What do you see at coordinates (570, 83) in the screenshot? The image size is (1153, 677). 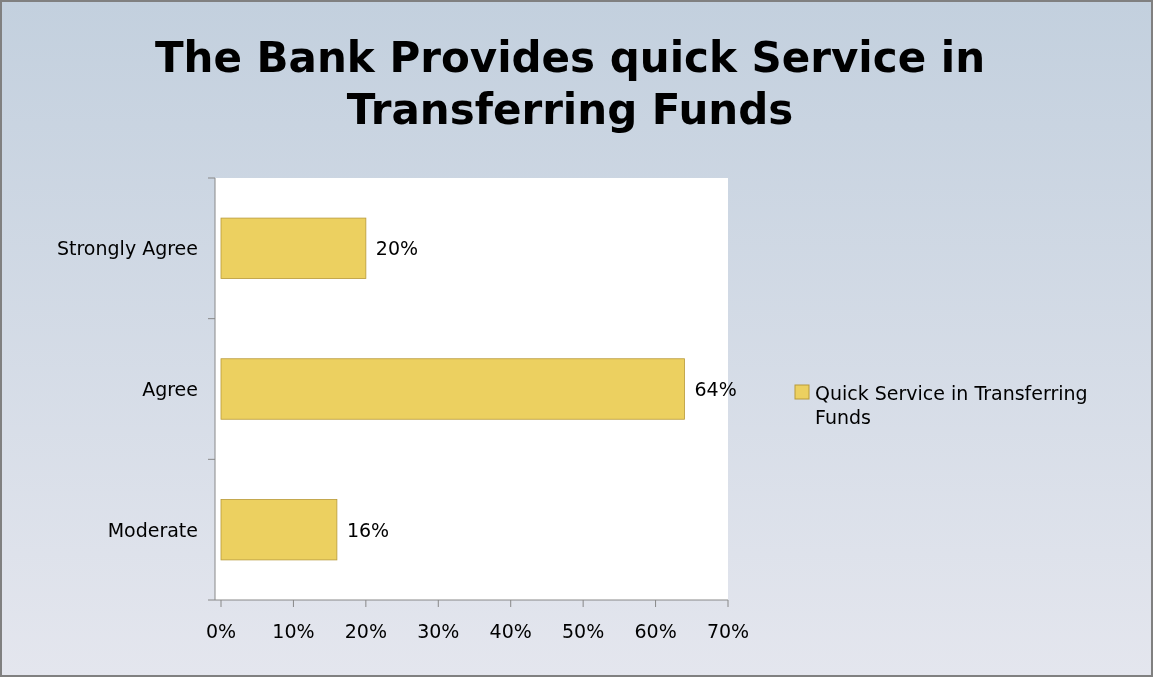 I see `chart-title: The Bank Provides quick Service in Transferring Funds` at bounding box center [570, 83].